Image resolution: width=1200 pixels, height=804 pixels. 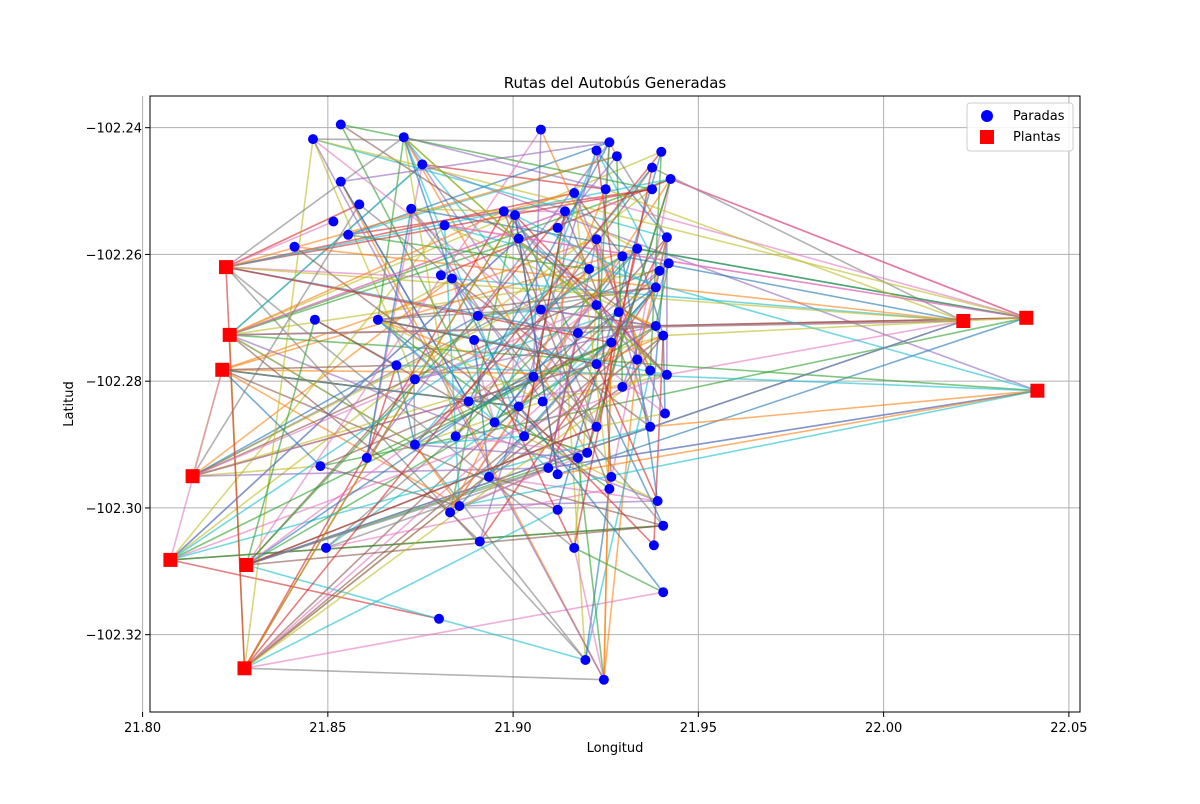 I want to click on y-tick-label: −102.24, so click(x=114, y=129).